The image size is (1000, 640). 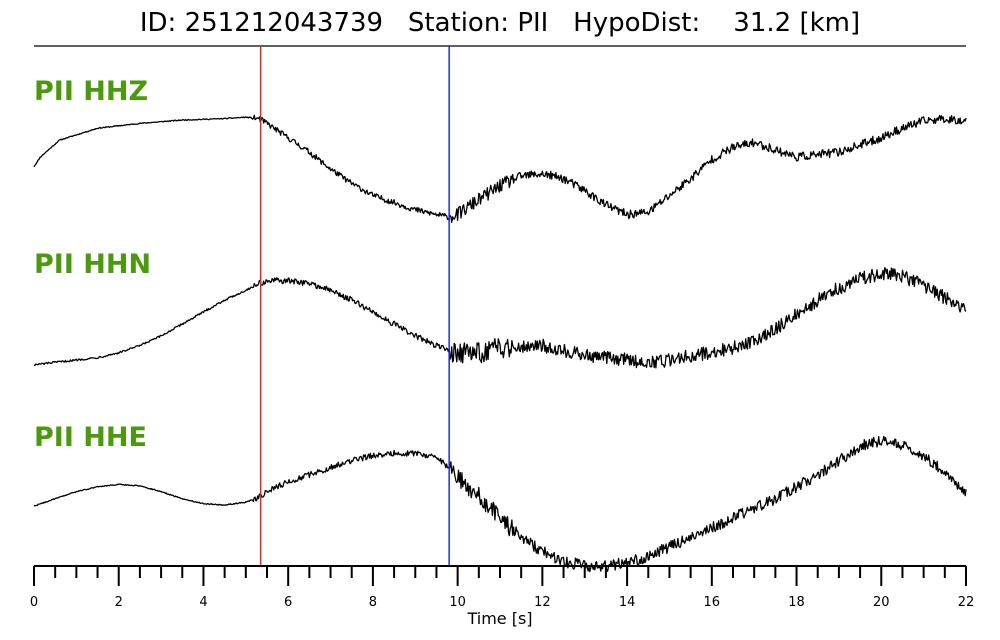 What do you see at coordinates (90, 437) in the screenshot?
I see `trace-label-pii-hhe: PII HHE` at bounding box center [90, 437].